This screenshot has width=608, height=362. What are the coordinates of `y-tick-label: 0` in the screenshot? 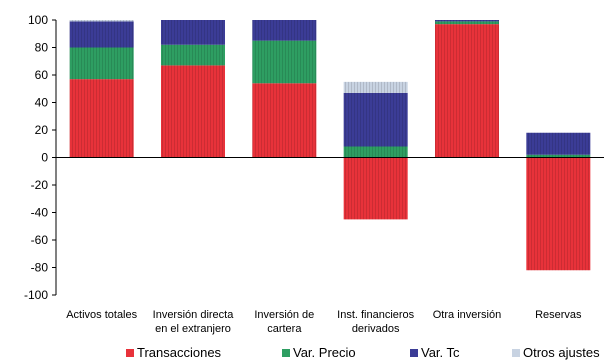 It's located at (44, 158).